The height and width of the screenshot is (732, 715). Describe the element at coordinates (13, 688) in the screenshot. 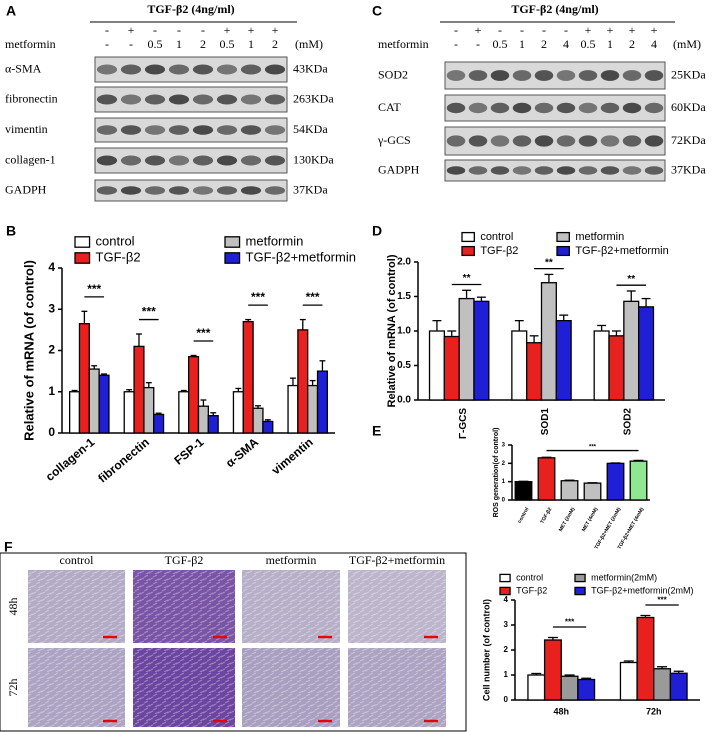

I see `micrograph-row: 72h` at that location.